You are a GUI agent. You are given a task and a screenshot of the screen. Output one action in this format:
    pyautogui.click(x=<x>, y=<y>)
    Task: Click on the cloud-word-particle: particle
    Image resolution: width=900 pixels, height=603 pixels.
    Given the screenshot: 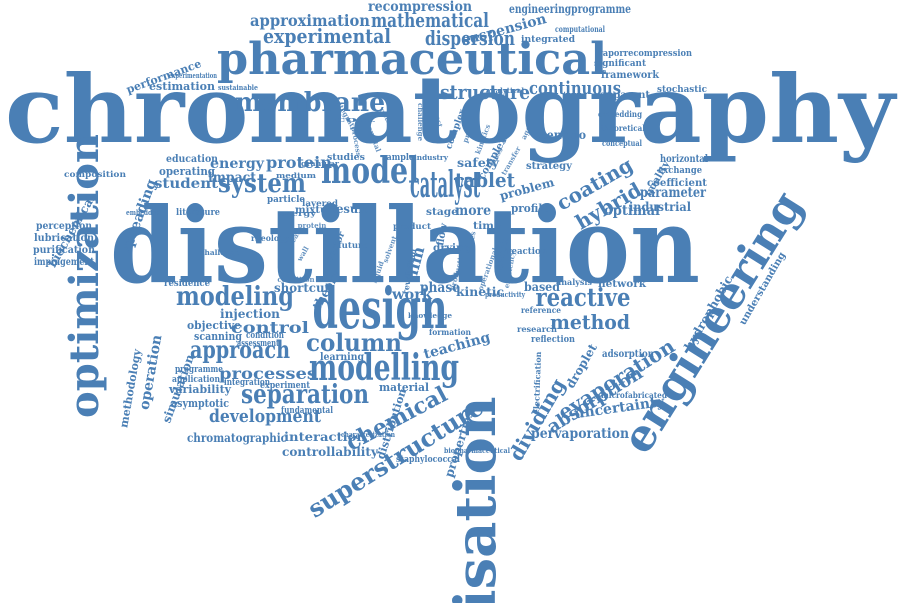 What is the action you would take?
    pyautogui.click(x=286, y=200)
    